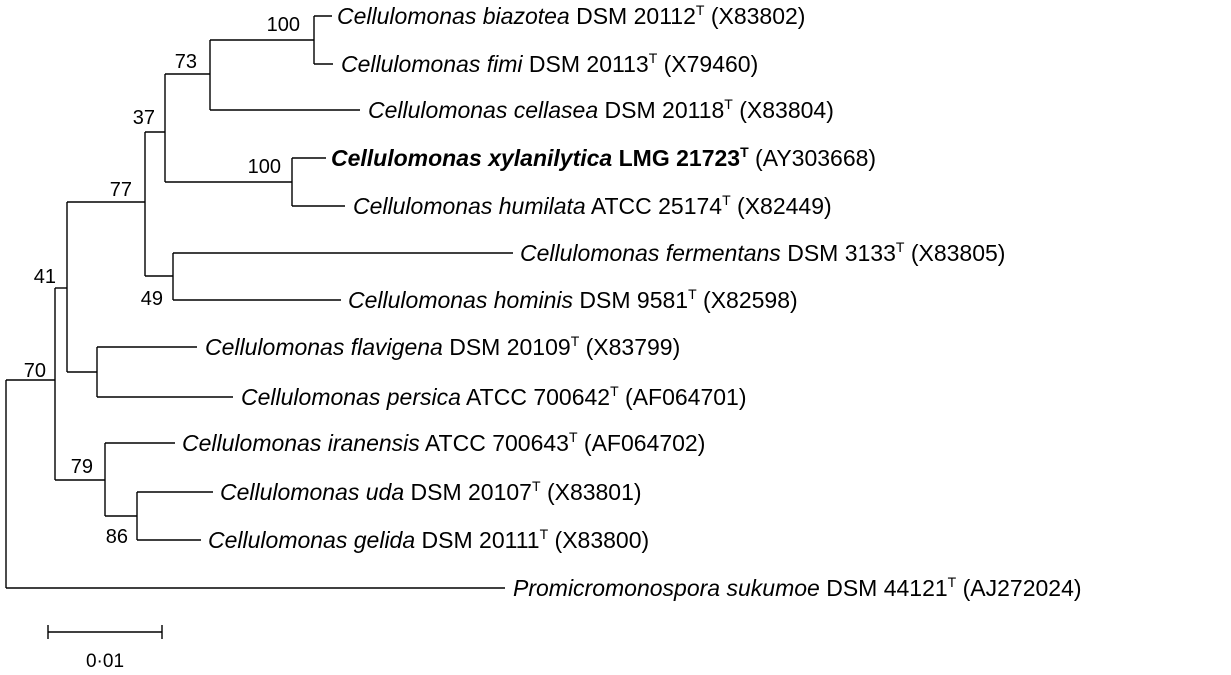 Image resolution: width=1231 pixels, height=675 pixels. Describe the element at coordinates (35, 371) in the screenshot. I see `bootstrap-value: 70` at that location.